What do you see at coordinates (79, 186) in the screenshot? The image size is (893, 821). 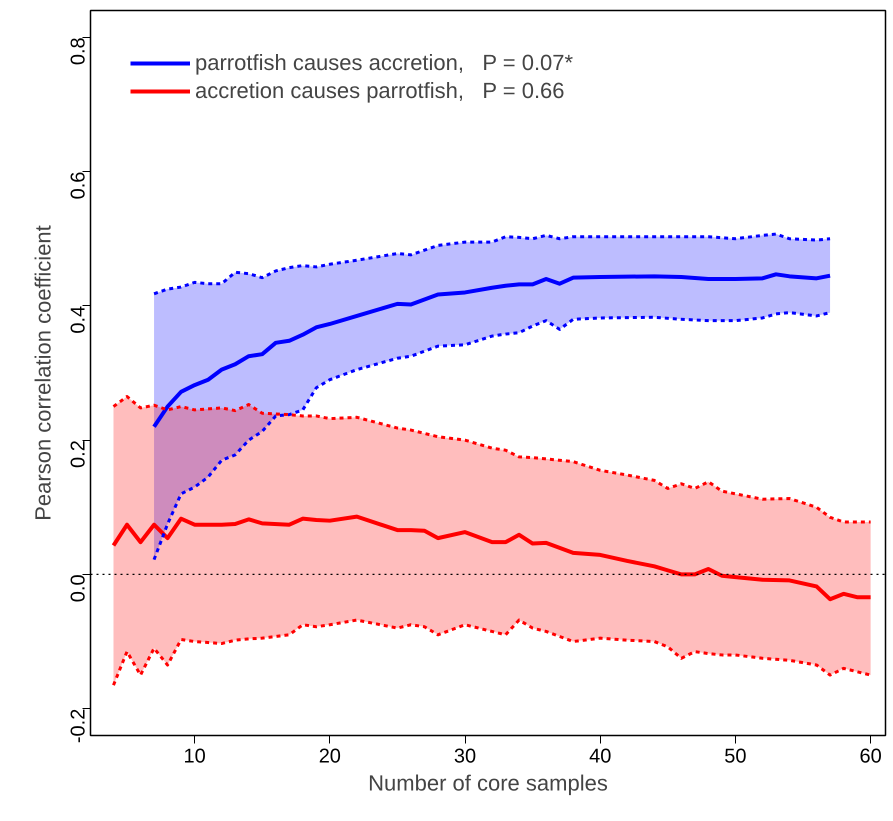 I see `y-tick-label: 0.6` at bounding box center [79, 186].